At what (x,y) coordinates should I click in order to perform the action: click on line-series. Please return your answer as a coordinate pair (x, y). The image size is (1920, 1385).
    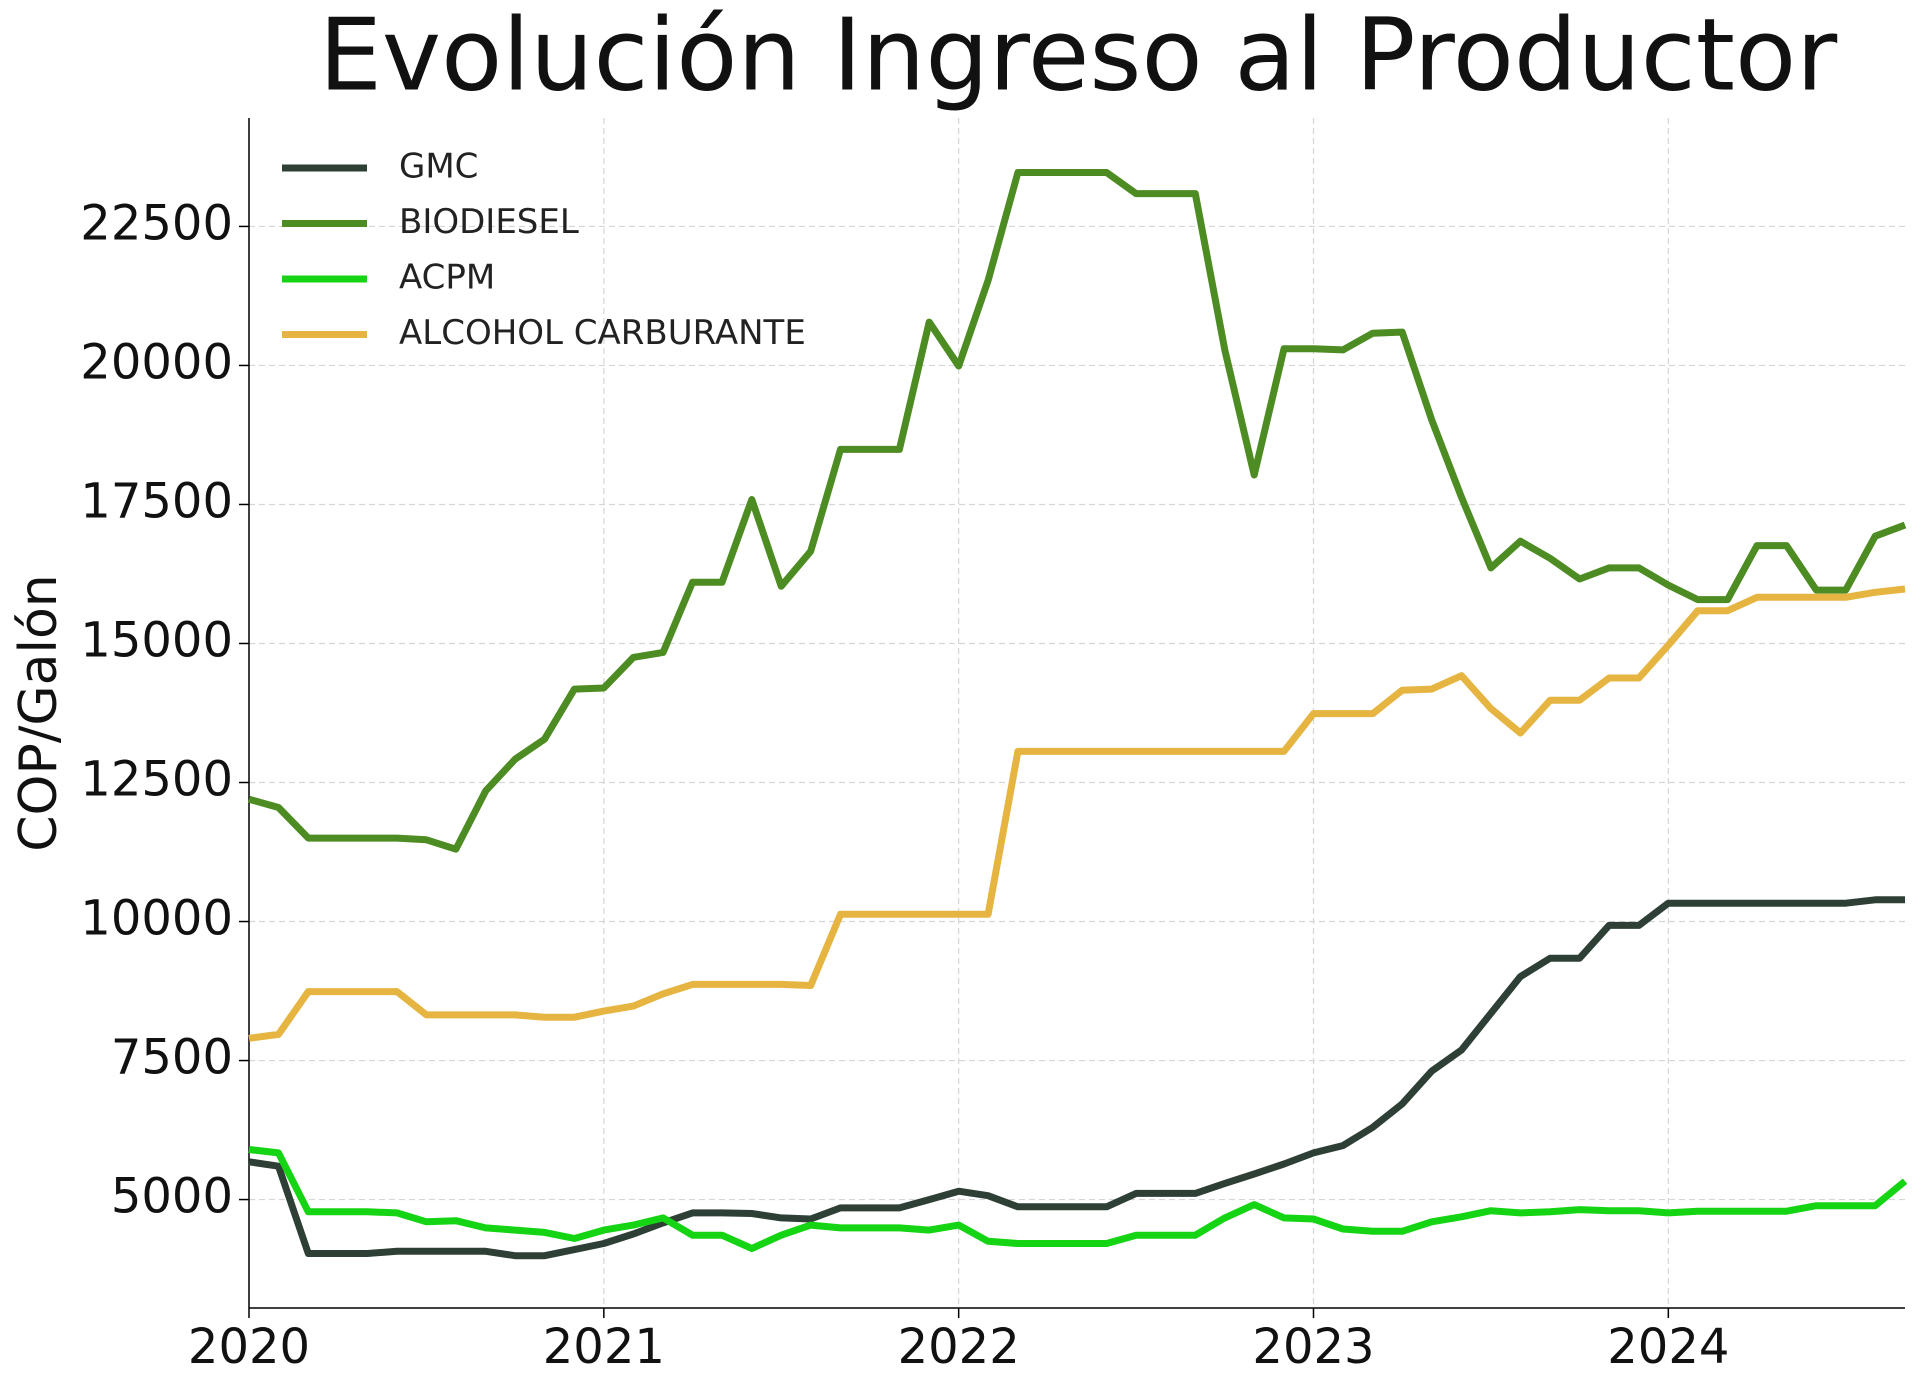
    Looking at the image, I should click on (1078, 1199).